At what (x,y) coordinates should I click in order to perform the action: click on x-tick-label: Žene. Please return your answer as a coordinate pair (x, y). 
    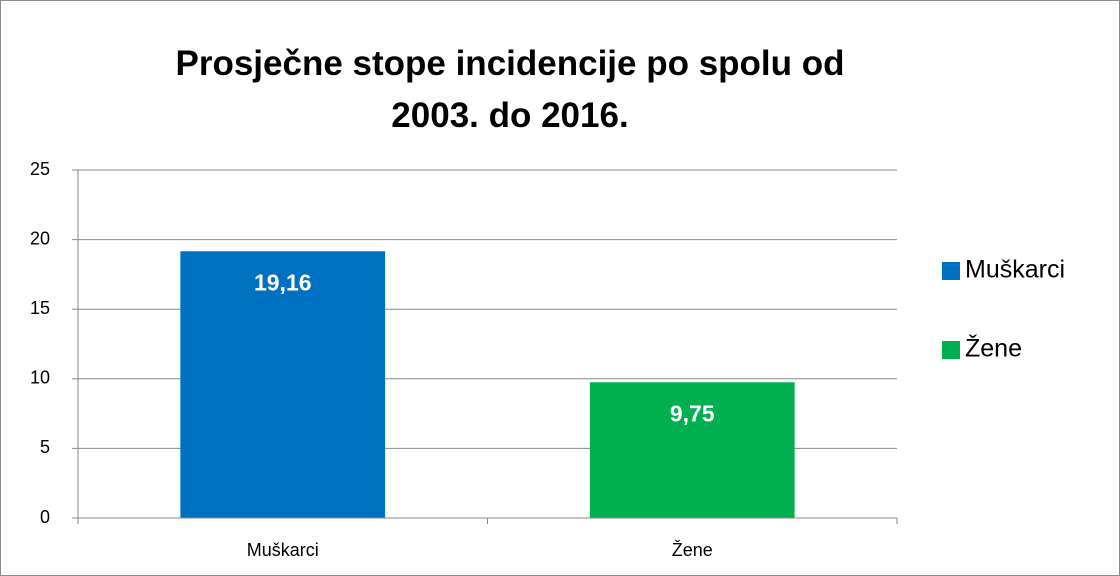
    Looking at the image, I should click on (692, 550).